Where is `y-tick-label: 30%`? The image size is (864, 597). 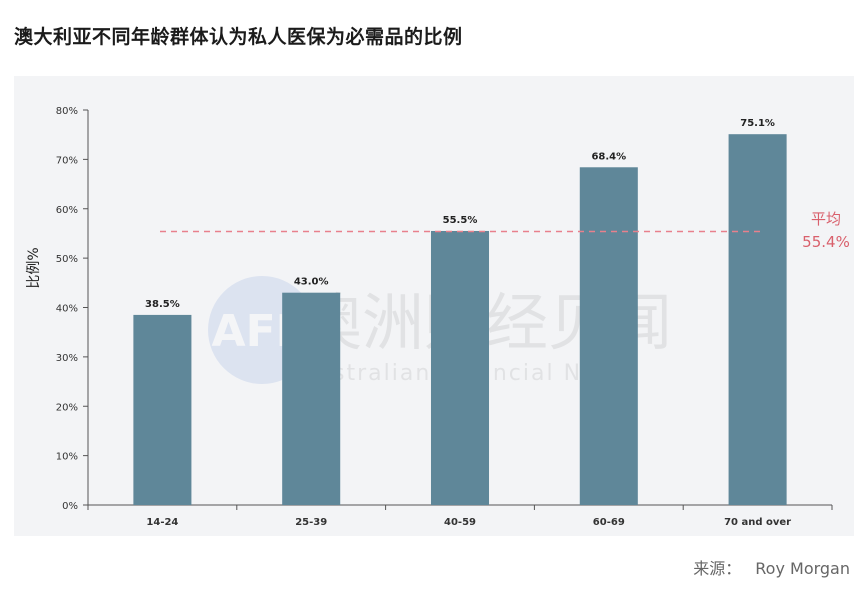 y-tick-label: 30% is located at coordinates (67, 358).